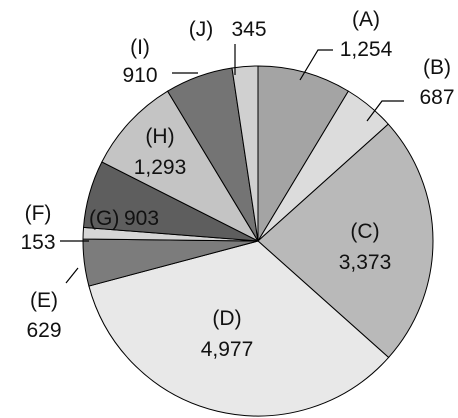 This screenshot has height=418, width=458. What do you see at coordinates (139, 75) in the screenshot?
I see `slice-value-i: 910` at bounding box center [139, 75].